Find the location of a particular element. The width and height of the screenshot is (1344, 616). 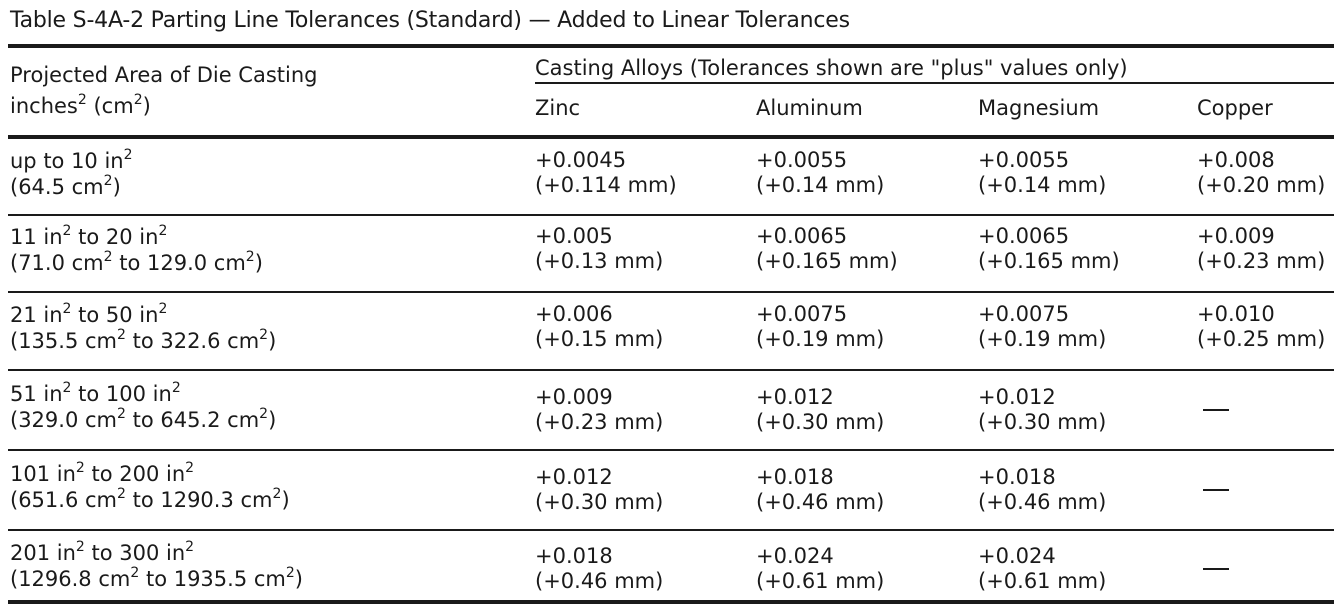

tolerance-mm: (+0.165 mm) is located at coordinates (1049, 261).